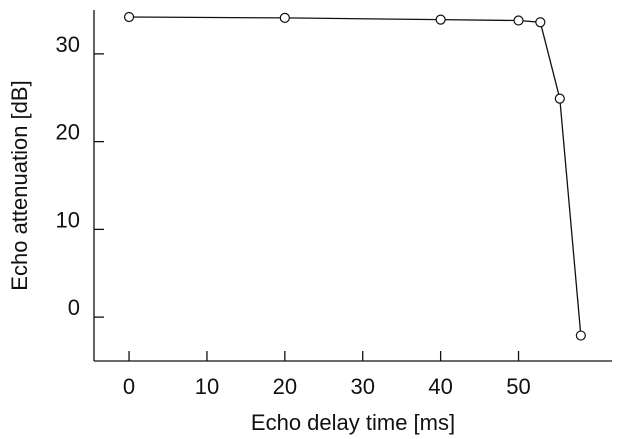 The image size is (633, 439). I want to click on y-axis-title: Echo attenuation [dB], so click(19, 185).